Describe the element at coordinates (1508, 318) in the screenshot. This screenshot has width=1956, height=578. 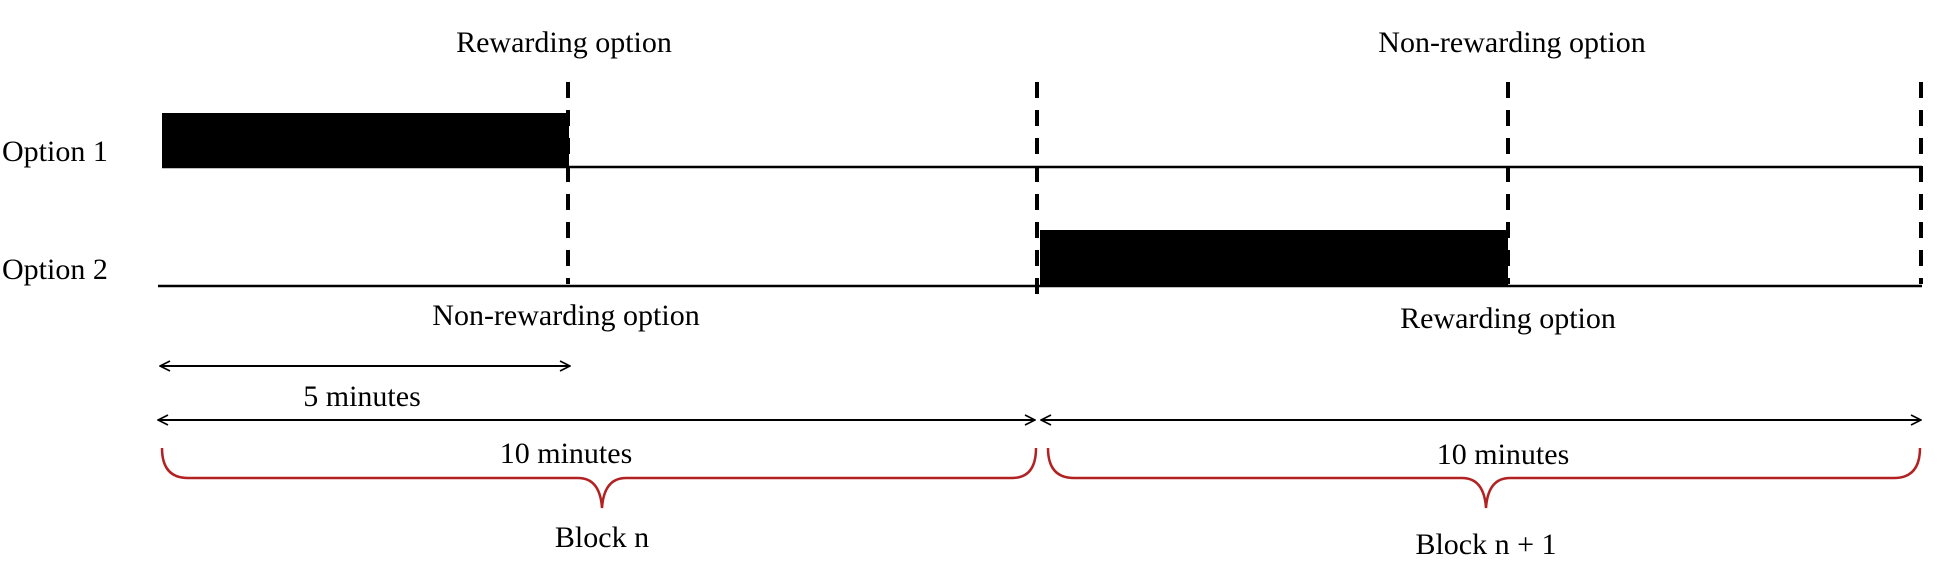
I see `block-n1-bottom-label: Rewarding option` at that location.